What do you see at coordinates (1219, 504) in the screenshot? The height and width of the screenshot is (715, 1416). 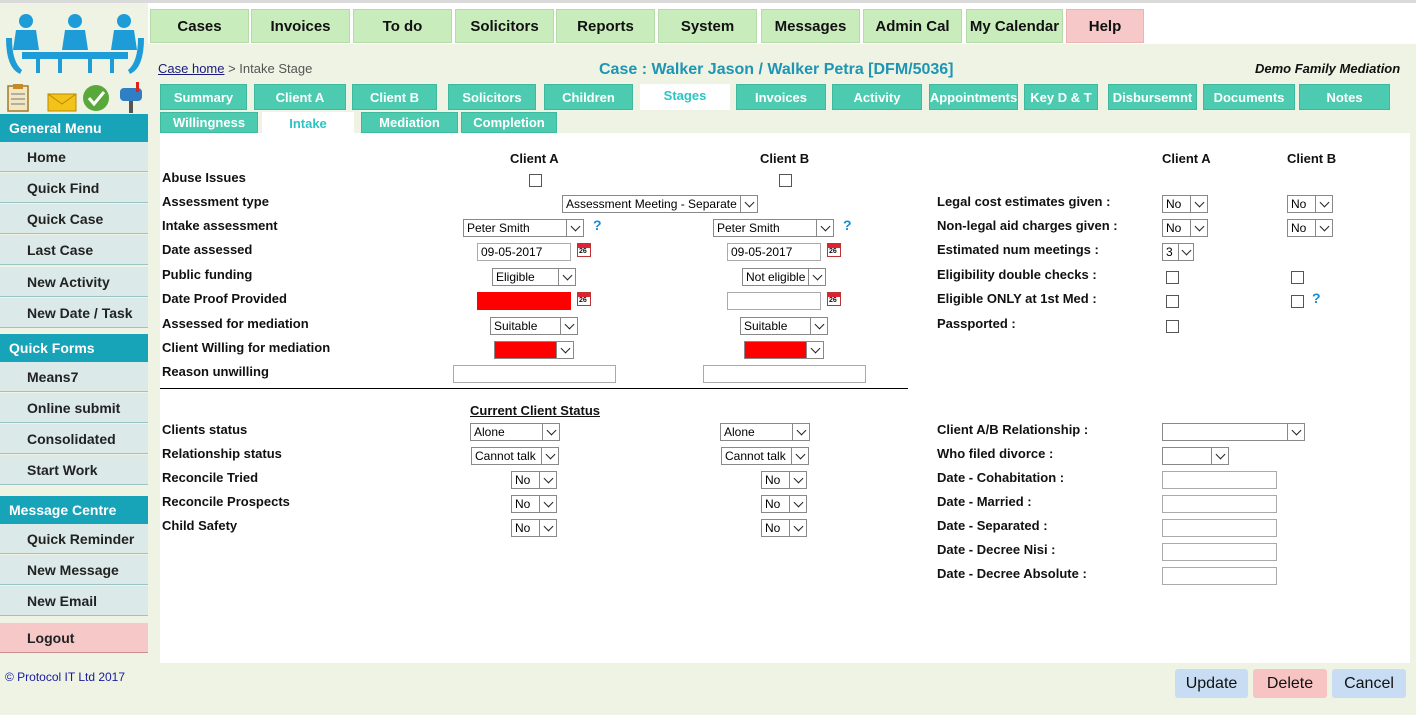 I see `date-married-input` at bounding box center [1219, 504].